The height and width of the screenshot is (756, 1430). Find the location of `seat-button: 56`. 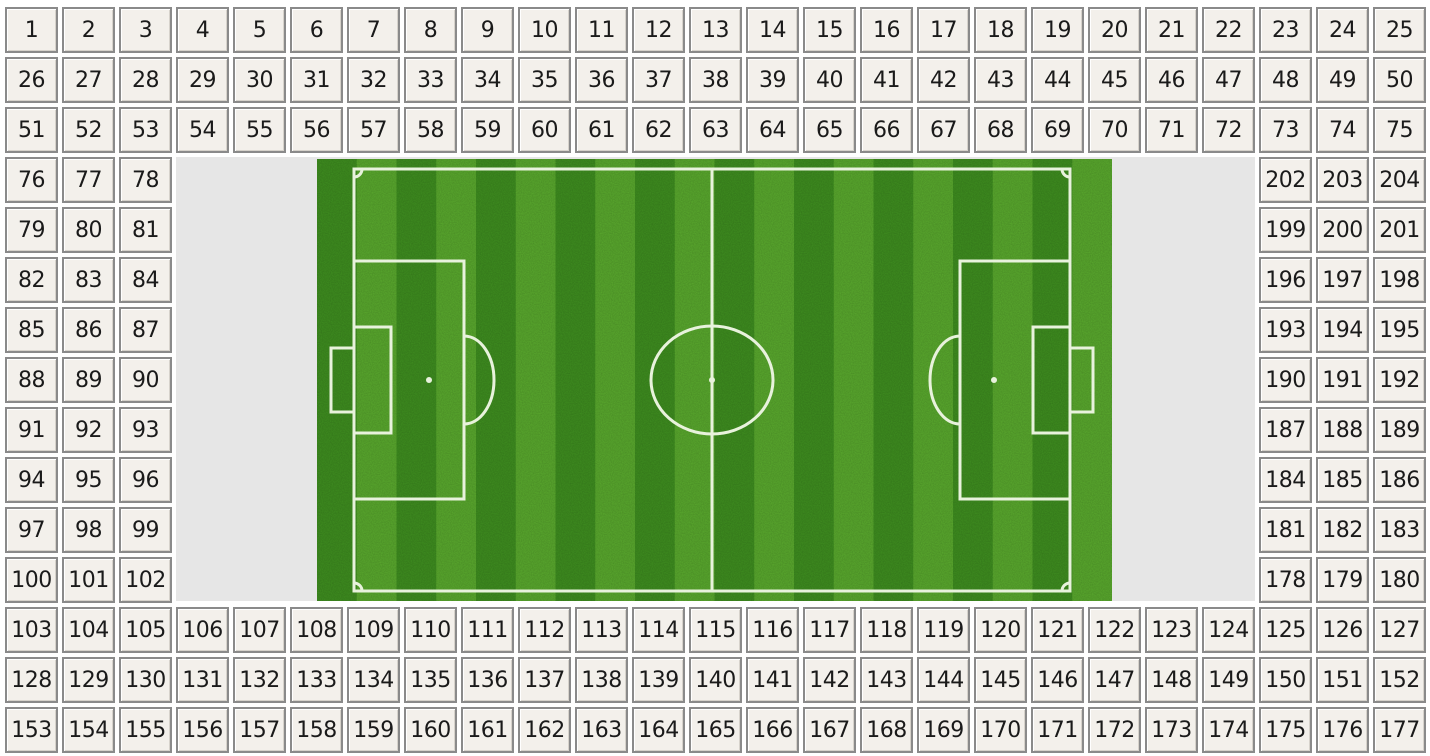

seat-button: 56 is located at coordinates (316, 130).